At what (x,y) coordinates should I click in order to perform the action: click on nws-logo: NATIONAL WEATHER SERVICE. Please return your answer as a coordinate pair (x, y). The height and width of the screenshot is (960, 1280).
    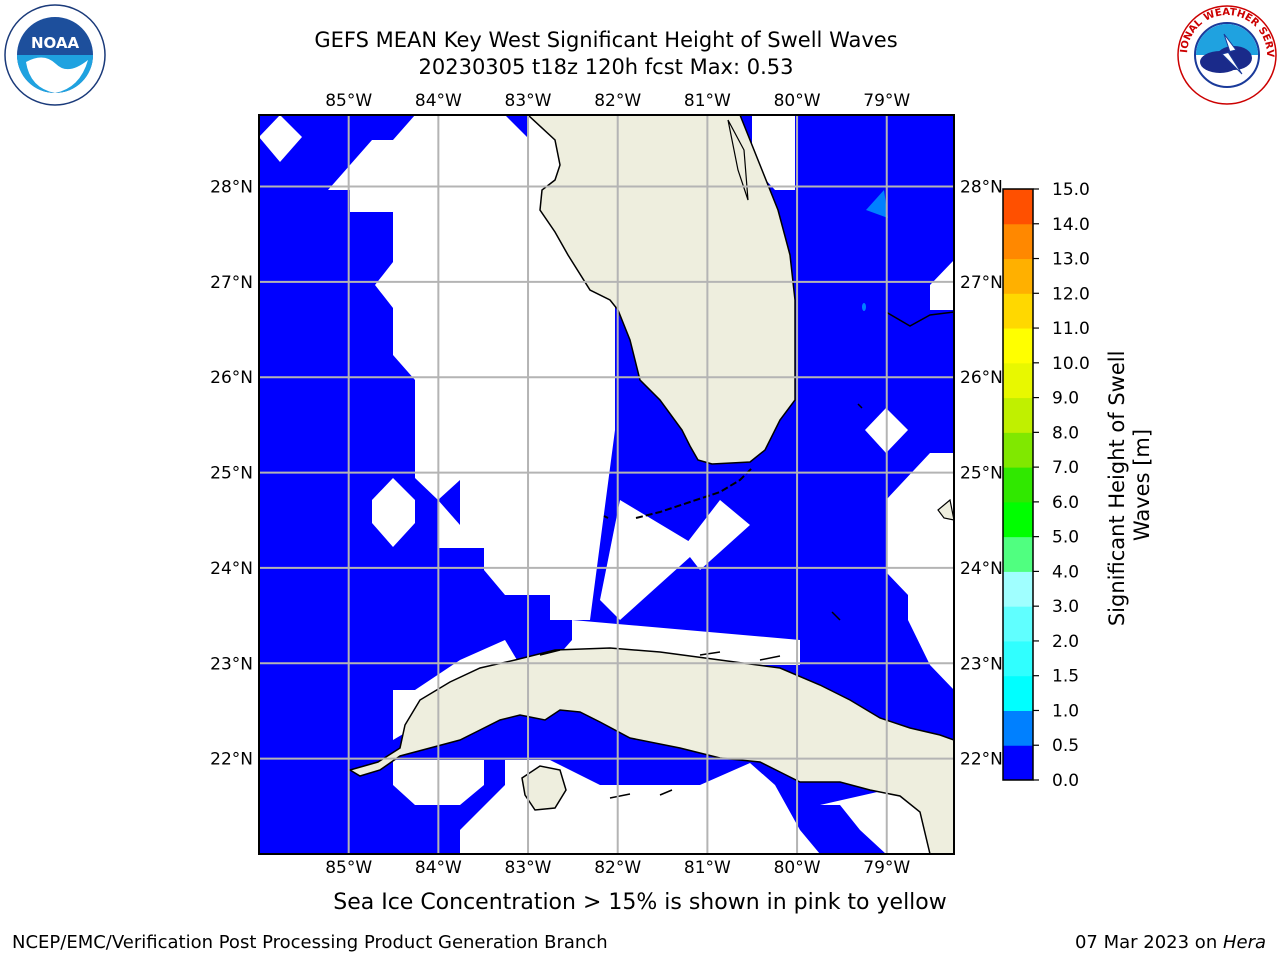
    Looking at the image, I should click on (1226, 54).